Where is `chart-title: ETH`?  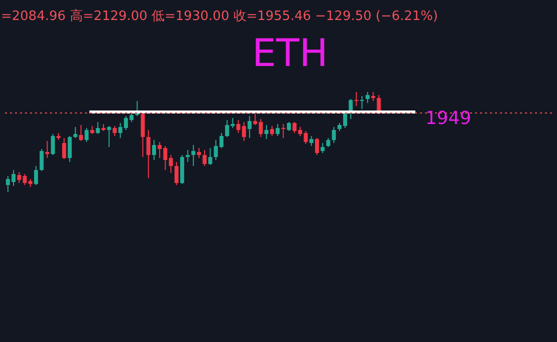
chart-title: ETH is located at coordinates (290, 53).